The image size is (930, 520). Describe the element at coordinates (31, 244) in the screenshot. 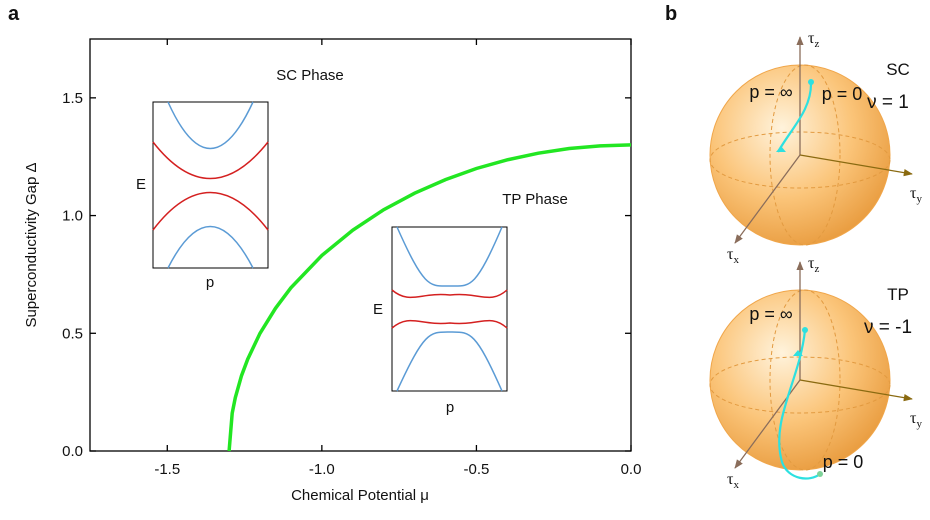

I see `y-axis-label: Superconductivity Gap Δ` at that location.